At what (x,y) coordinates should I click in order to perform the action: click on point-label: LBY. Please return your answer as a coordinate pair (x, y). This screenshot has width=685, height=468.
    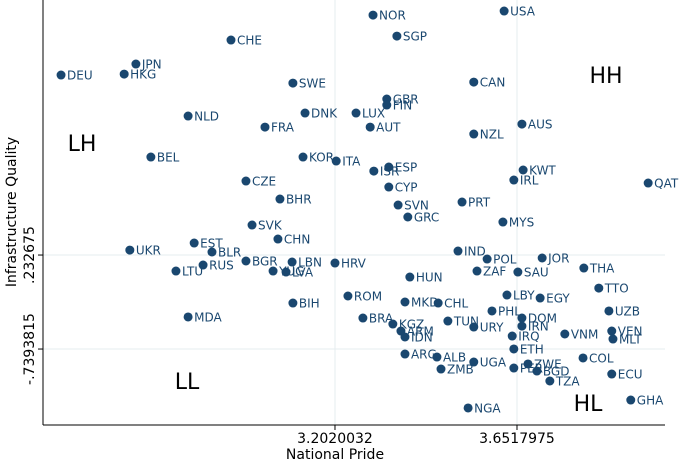
    Looking at the image, I should click on (524, 296).